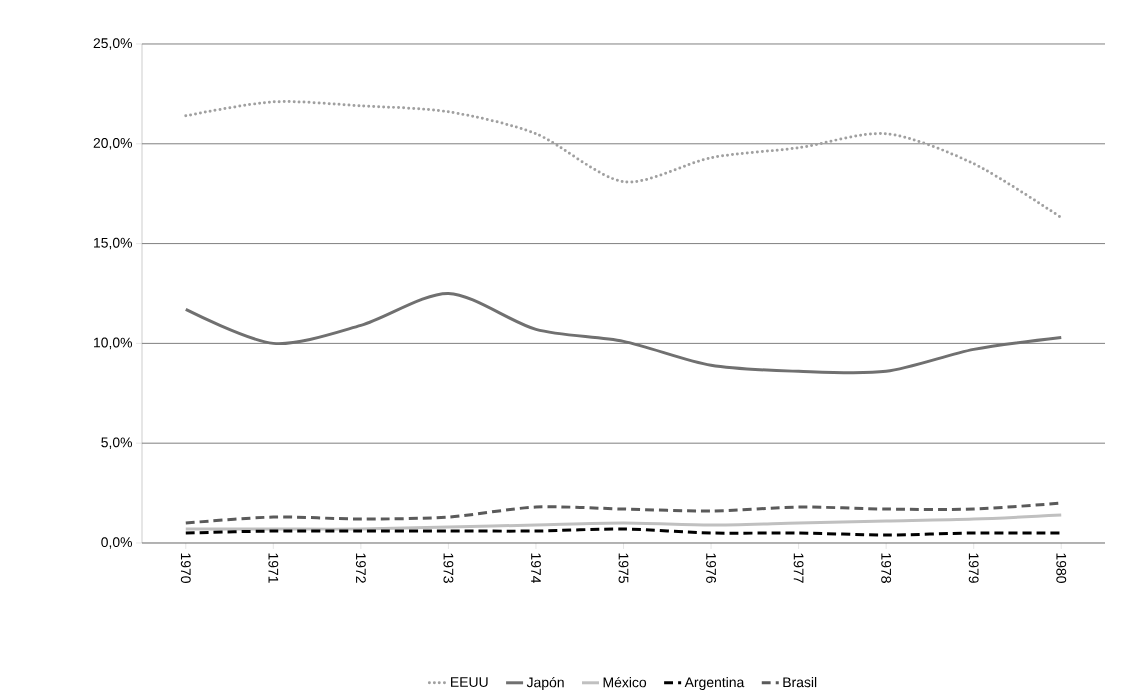 This screenshot has width=1132, height=693. What do you see at coordinates (1061, 568) in the screenshot?
I see `x-tick-label: 1980` at bounding box center [1061, 568].